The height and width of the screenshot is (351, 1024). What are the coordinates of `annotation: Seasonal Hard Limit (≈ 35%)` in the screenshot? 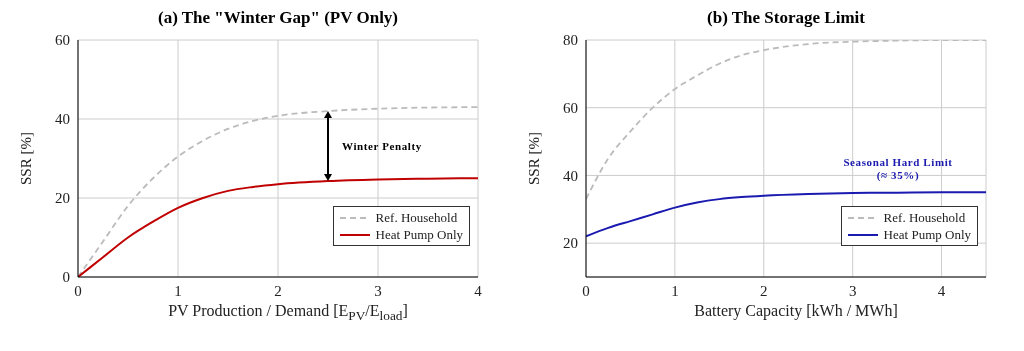 It's located at (898, 168).